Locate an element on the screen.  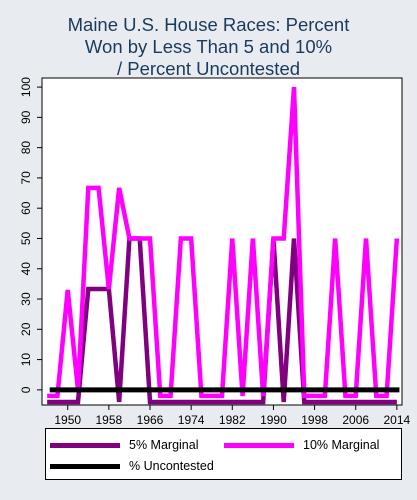
x-tick-label-1966: 1966 is located at coordinates (150, 419).